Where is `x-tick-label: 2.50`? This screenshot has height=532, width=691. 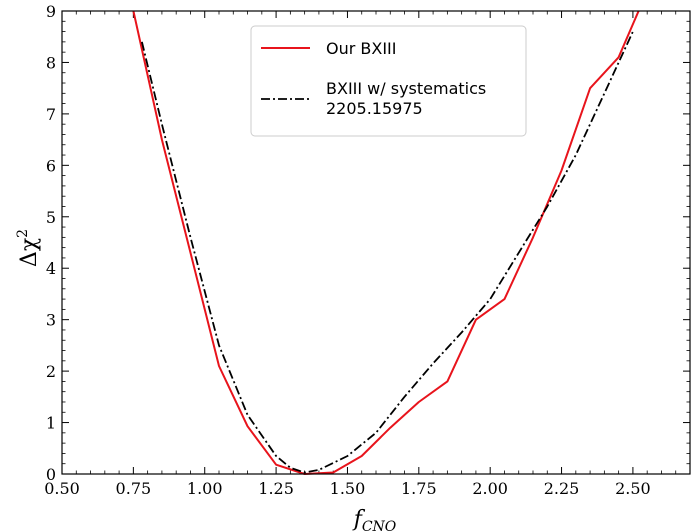
x-tick-label: 2.50 is located at coordinates (633, 488).